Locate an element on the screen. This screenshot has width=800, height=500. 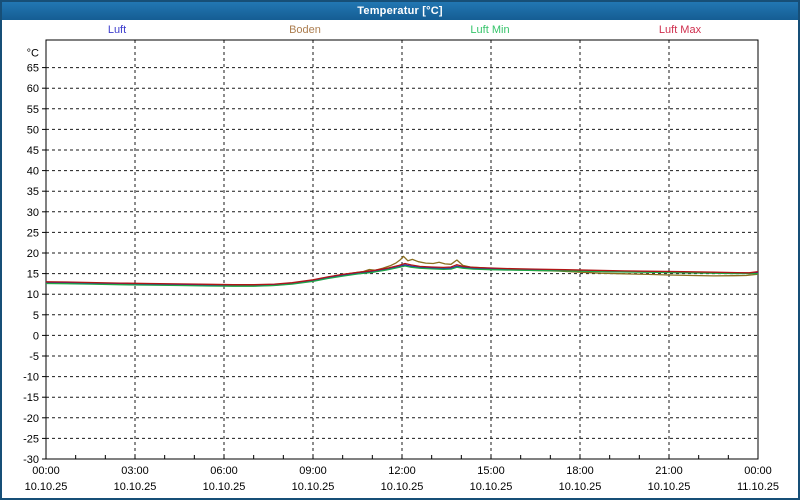
y-tick-label: 15 is located at coordinates (33, 275).